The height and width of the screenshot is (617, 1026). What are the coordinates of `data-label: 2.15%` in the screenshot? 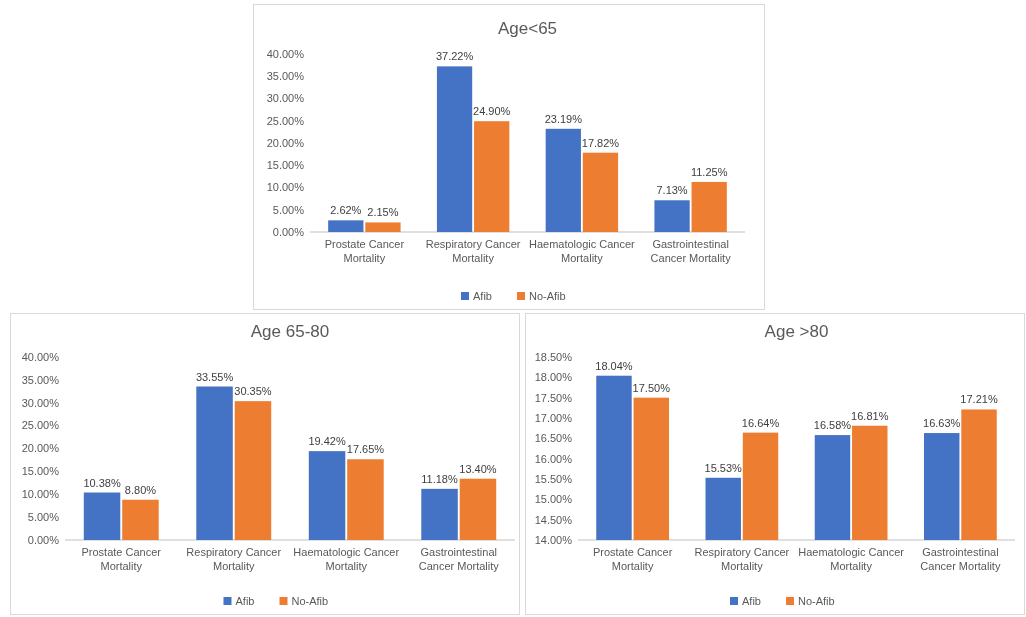 It's located at (383, 212).